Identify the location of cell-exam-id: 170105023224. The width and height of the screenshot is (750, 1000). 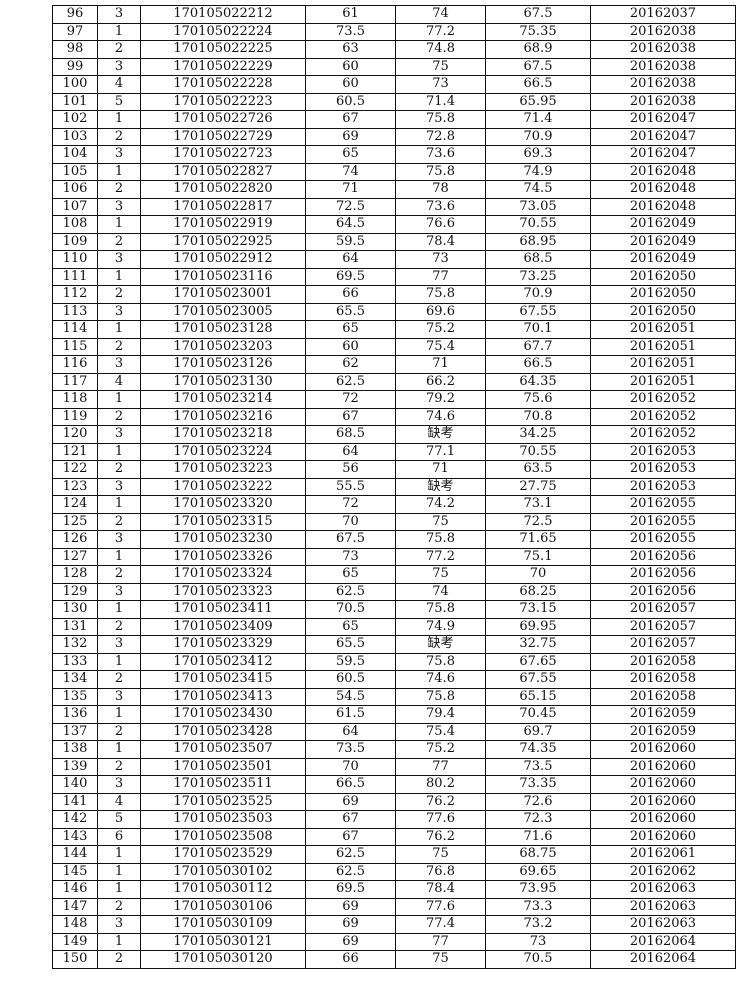
(223, 451).